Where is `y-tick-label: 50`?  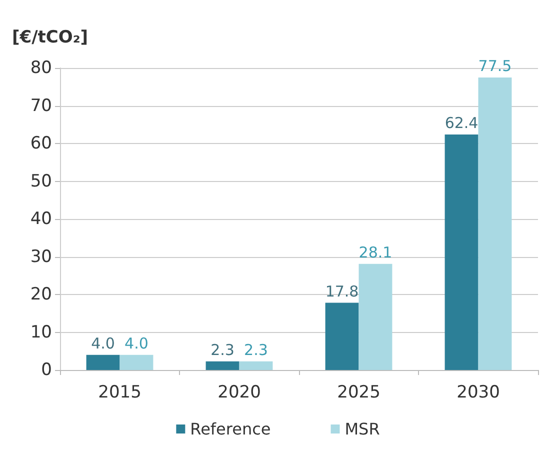
y-tick-label: 50 is located at coordinates (41, 181).